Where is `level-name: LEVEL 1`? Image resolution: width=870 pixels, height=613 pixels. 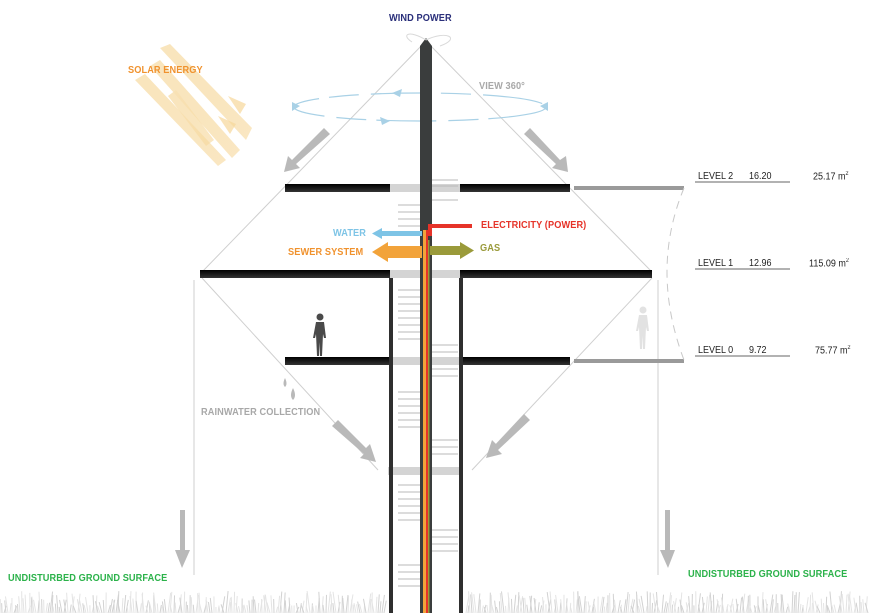
level-name: LEVEL 1 is located at coordinates (716, 263).